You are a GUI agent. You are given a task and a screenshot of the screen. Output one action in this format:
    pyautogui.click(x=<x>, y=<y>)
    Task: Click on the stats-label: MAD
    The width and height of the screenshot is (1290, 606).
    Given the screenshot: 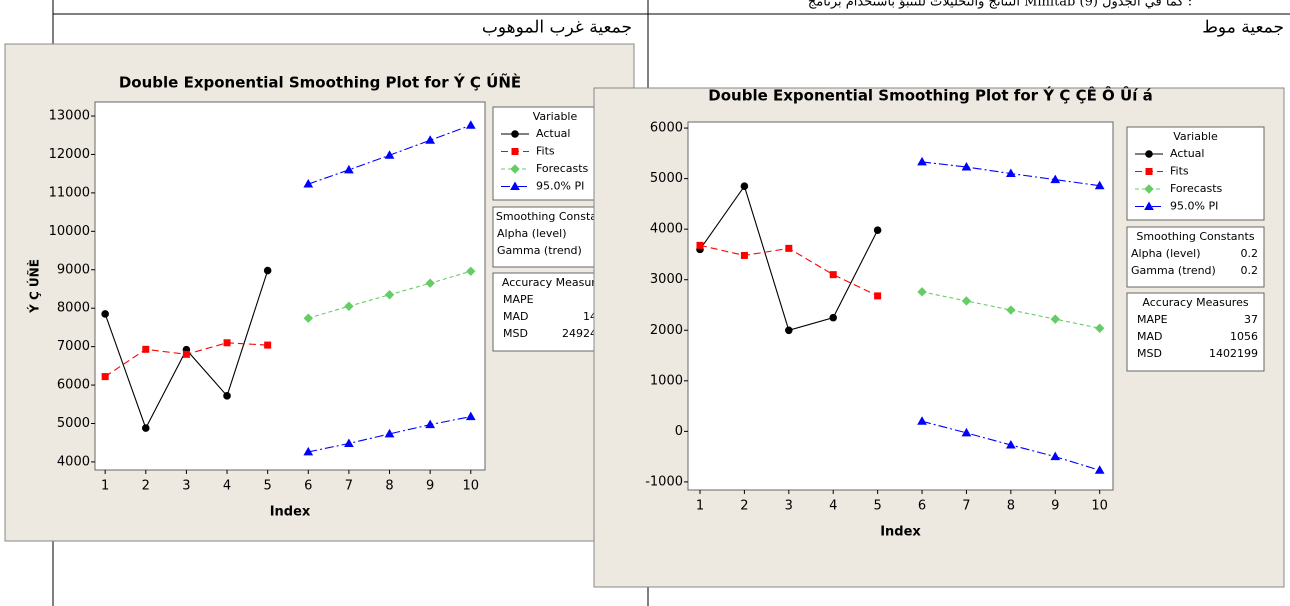 What is the action you would take?
    pyautogui.click(x=1150, y=336)
    